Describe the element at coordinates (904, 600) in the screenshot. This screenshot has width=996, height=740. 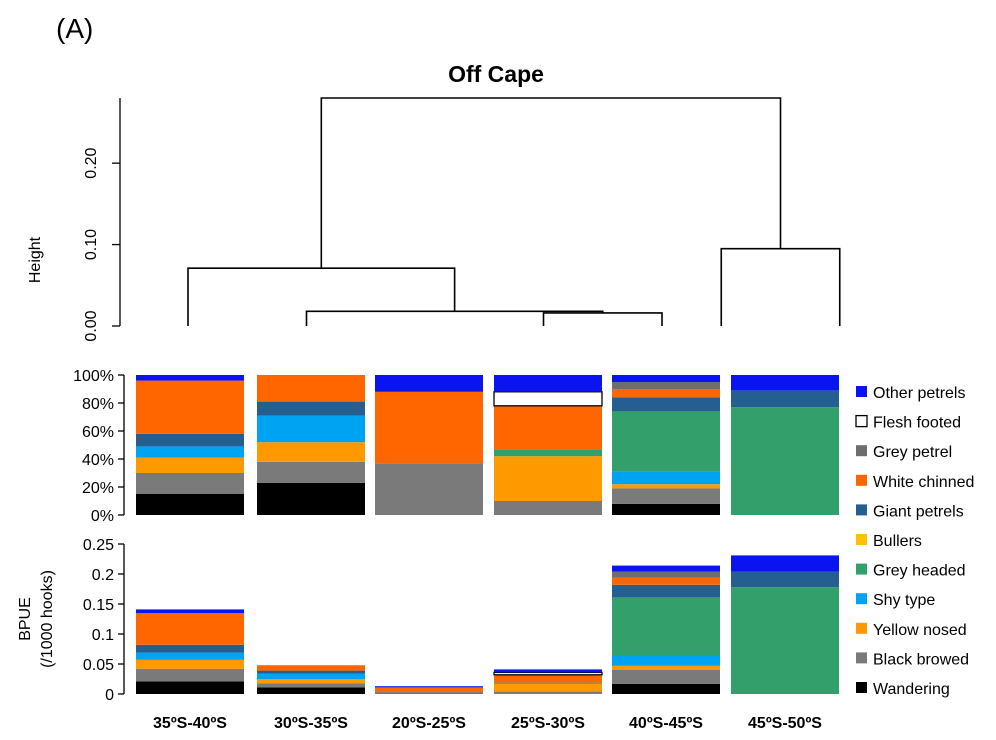
I see `legend-label: Shy type` at that location.